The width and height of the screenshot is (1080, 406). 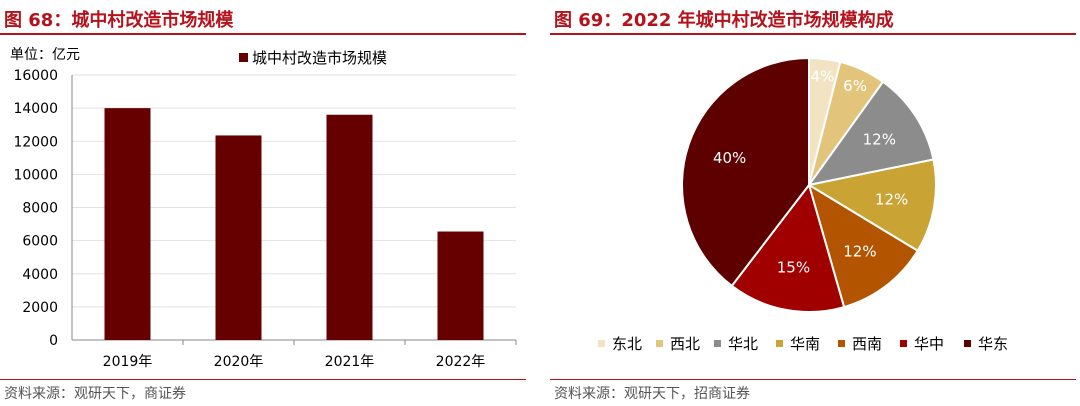 What do you see at coordinates (813, 34) in the screenshot?
I see `right-title-rule` at bounding box center [813, 34].